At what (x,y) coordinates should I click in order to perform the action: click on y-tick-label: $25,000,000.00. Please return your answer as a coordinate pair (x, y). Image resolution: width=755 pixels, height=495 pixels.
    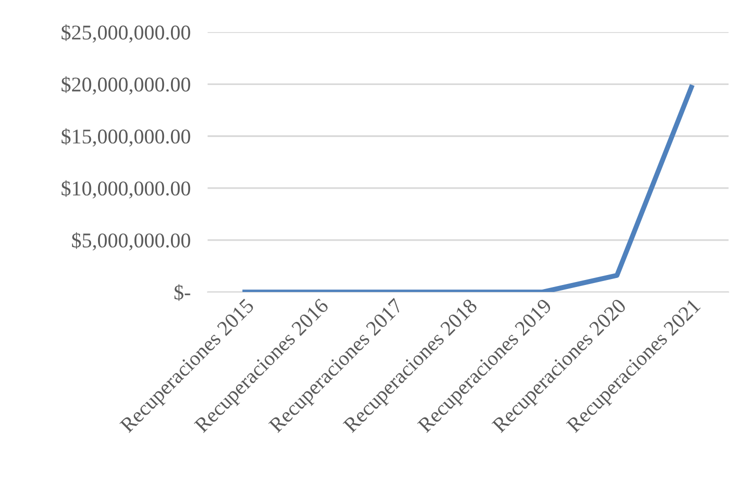
    Looking at the image, I should click on (126, 33).